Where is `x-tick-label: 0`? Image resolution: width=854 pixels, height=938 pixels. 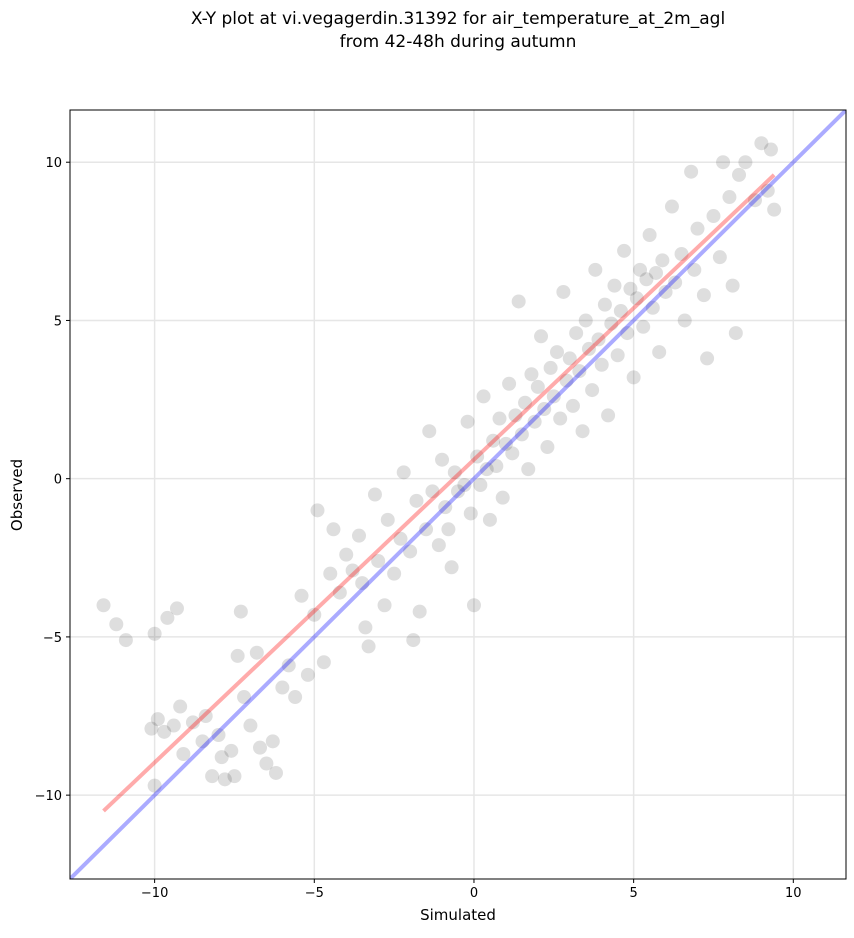 x-tick-label: 0 is located at coordinates (474, 893).